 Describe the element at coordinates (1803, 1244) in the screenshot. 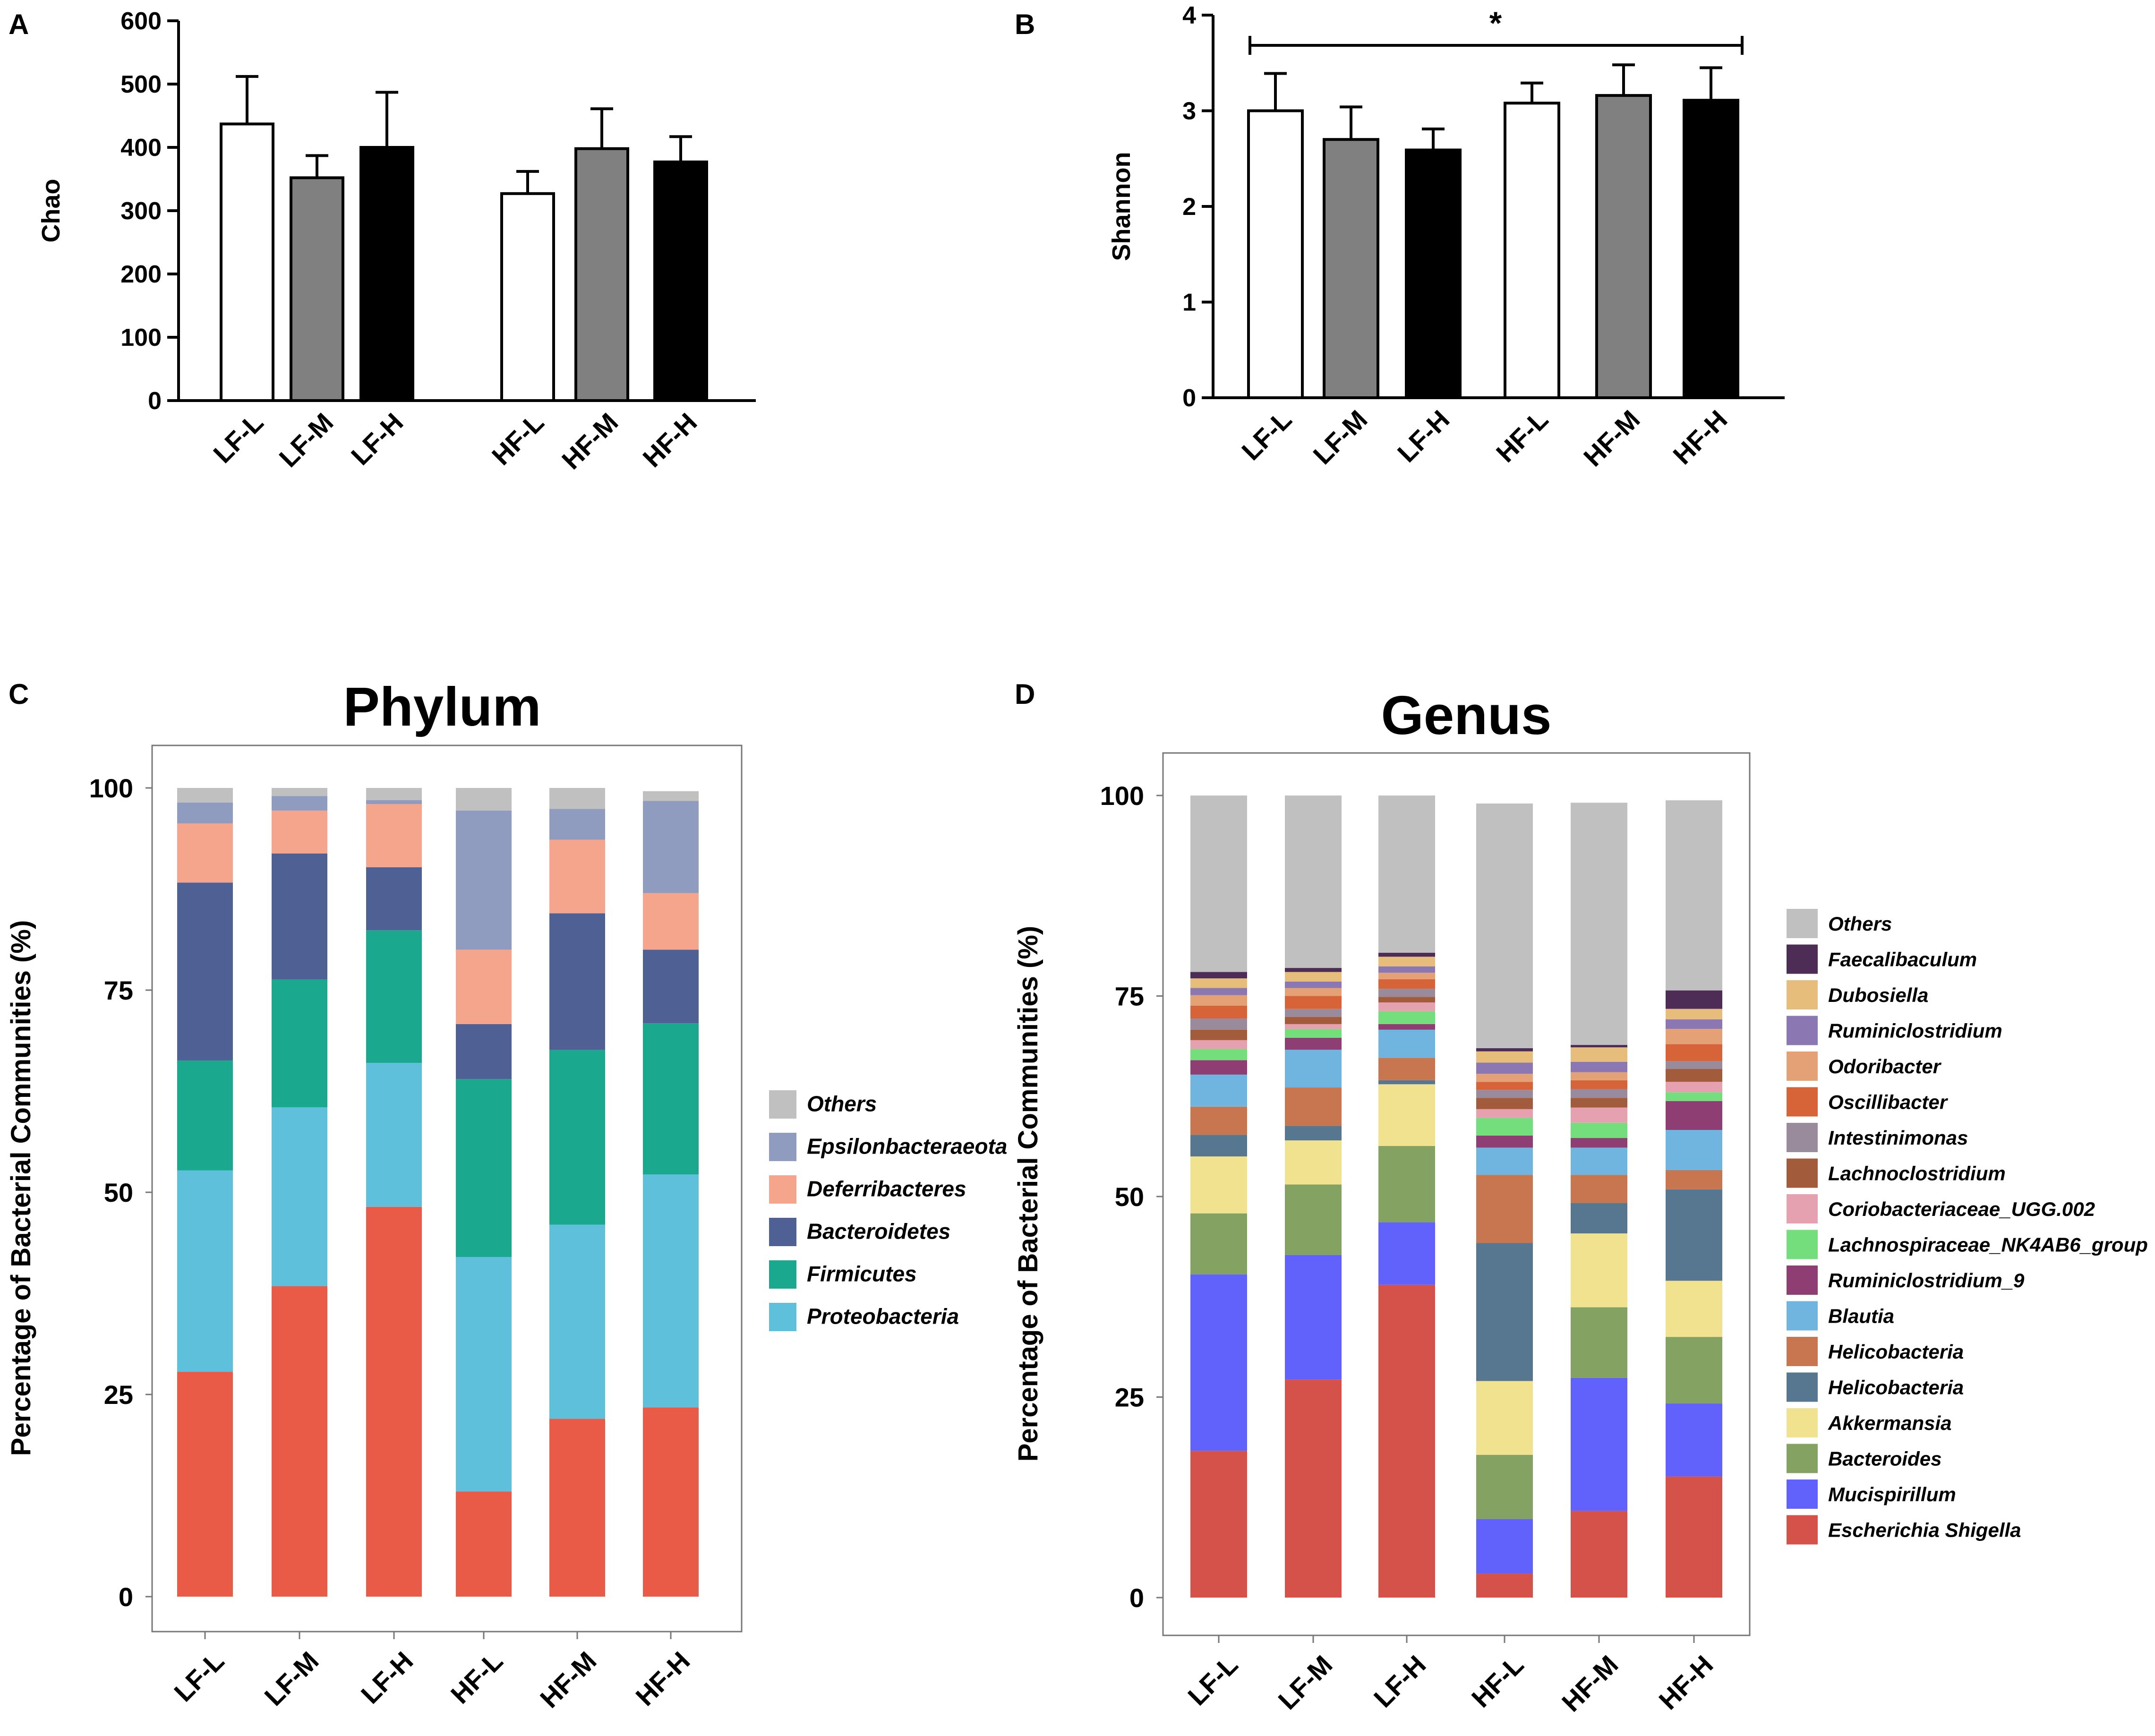

I see `legend-swatch-lachnospiraceae-nk4ab6-group` at that location.